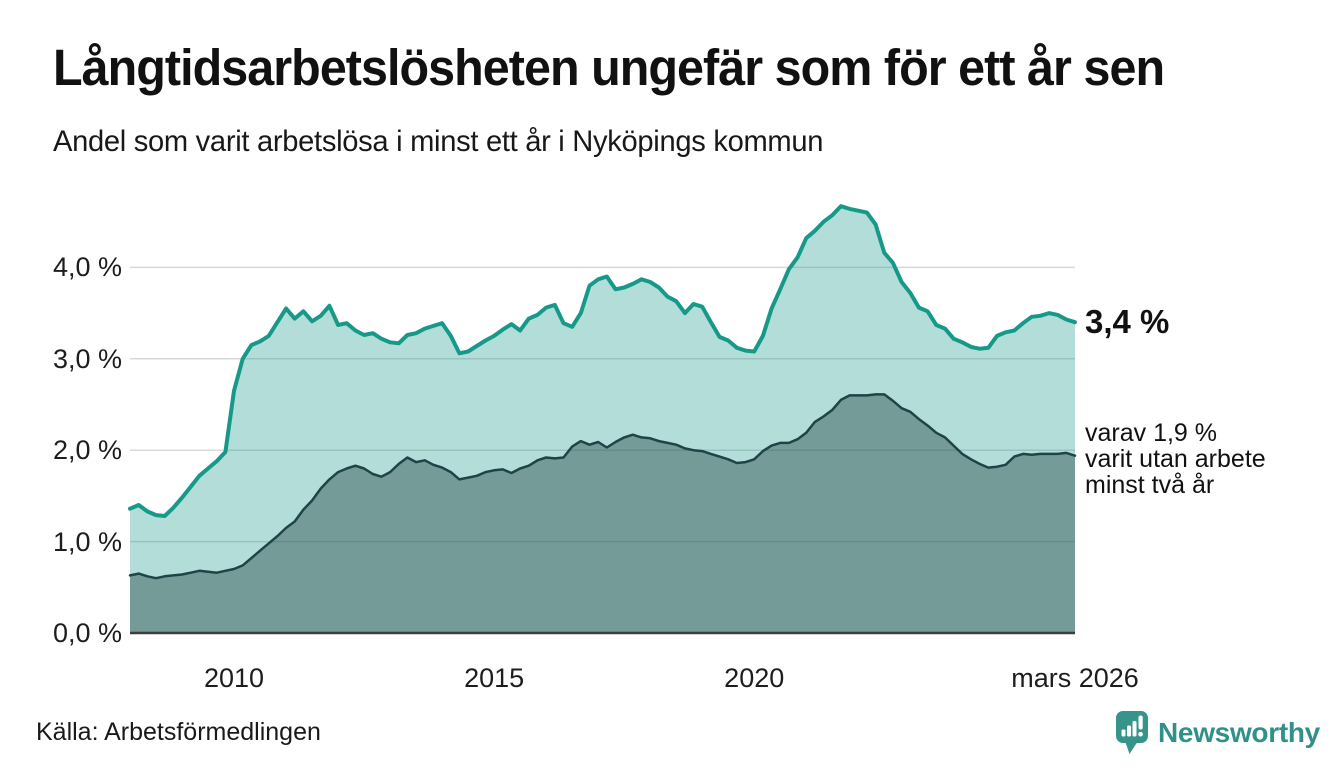  Describe the element at coordinates (1175, 459) in the screenshot. I see `secondary-value-line: varit utan arbete` at that location.